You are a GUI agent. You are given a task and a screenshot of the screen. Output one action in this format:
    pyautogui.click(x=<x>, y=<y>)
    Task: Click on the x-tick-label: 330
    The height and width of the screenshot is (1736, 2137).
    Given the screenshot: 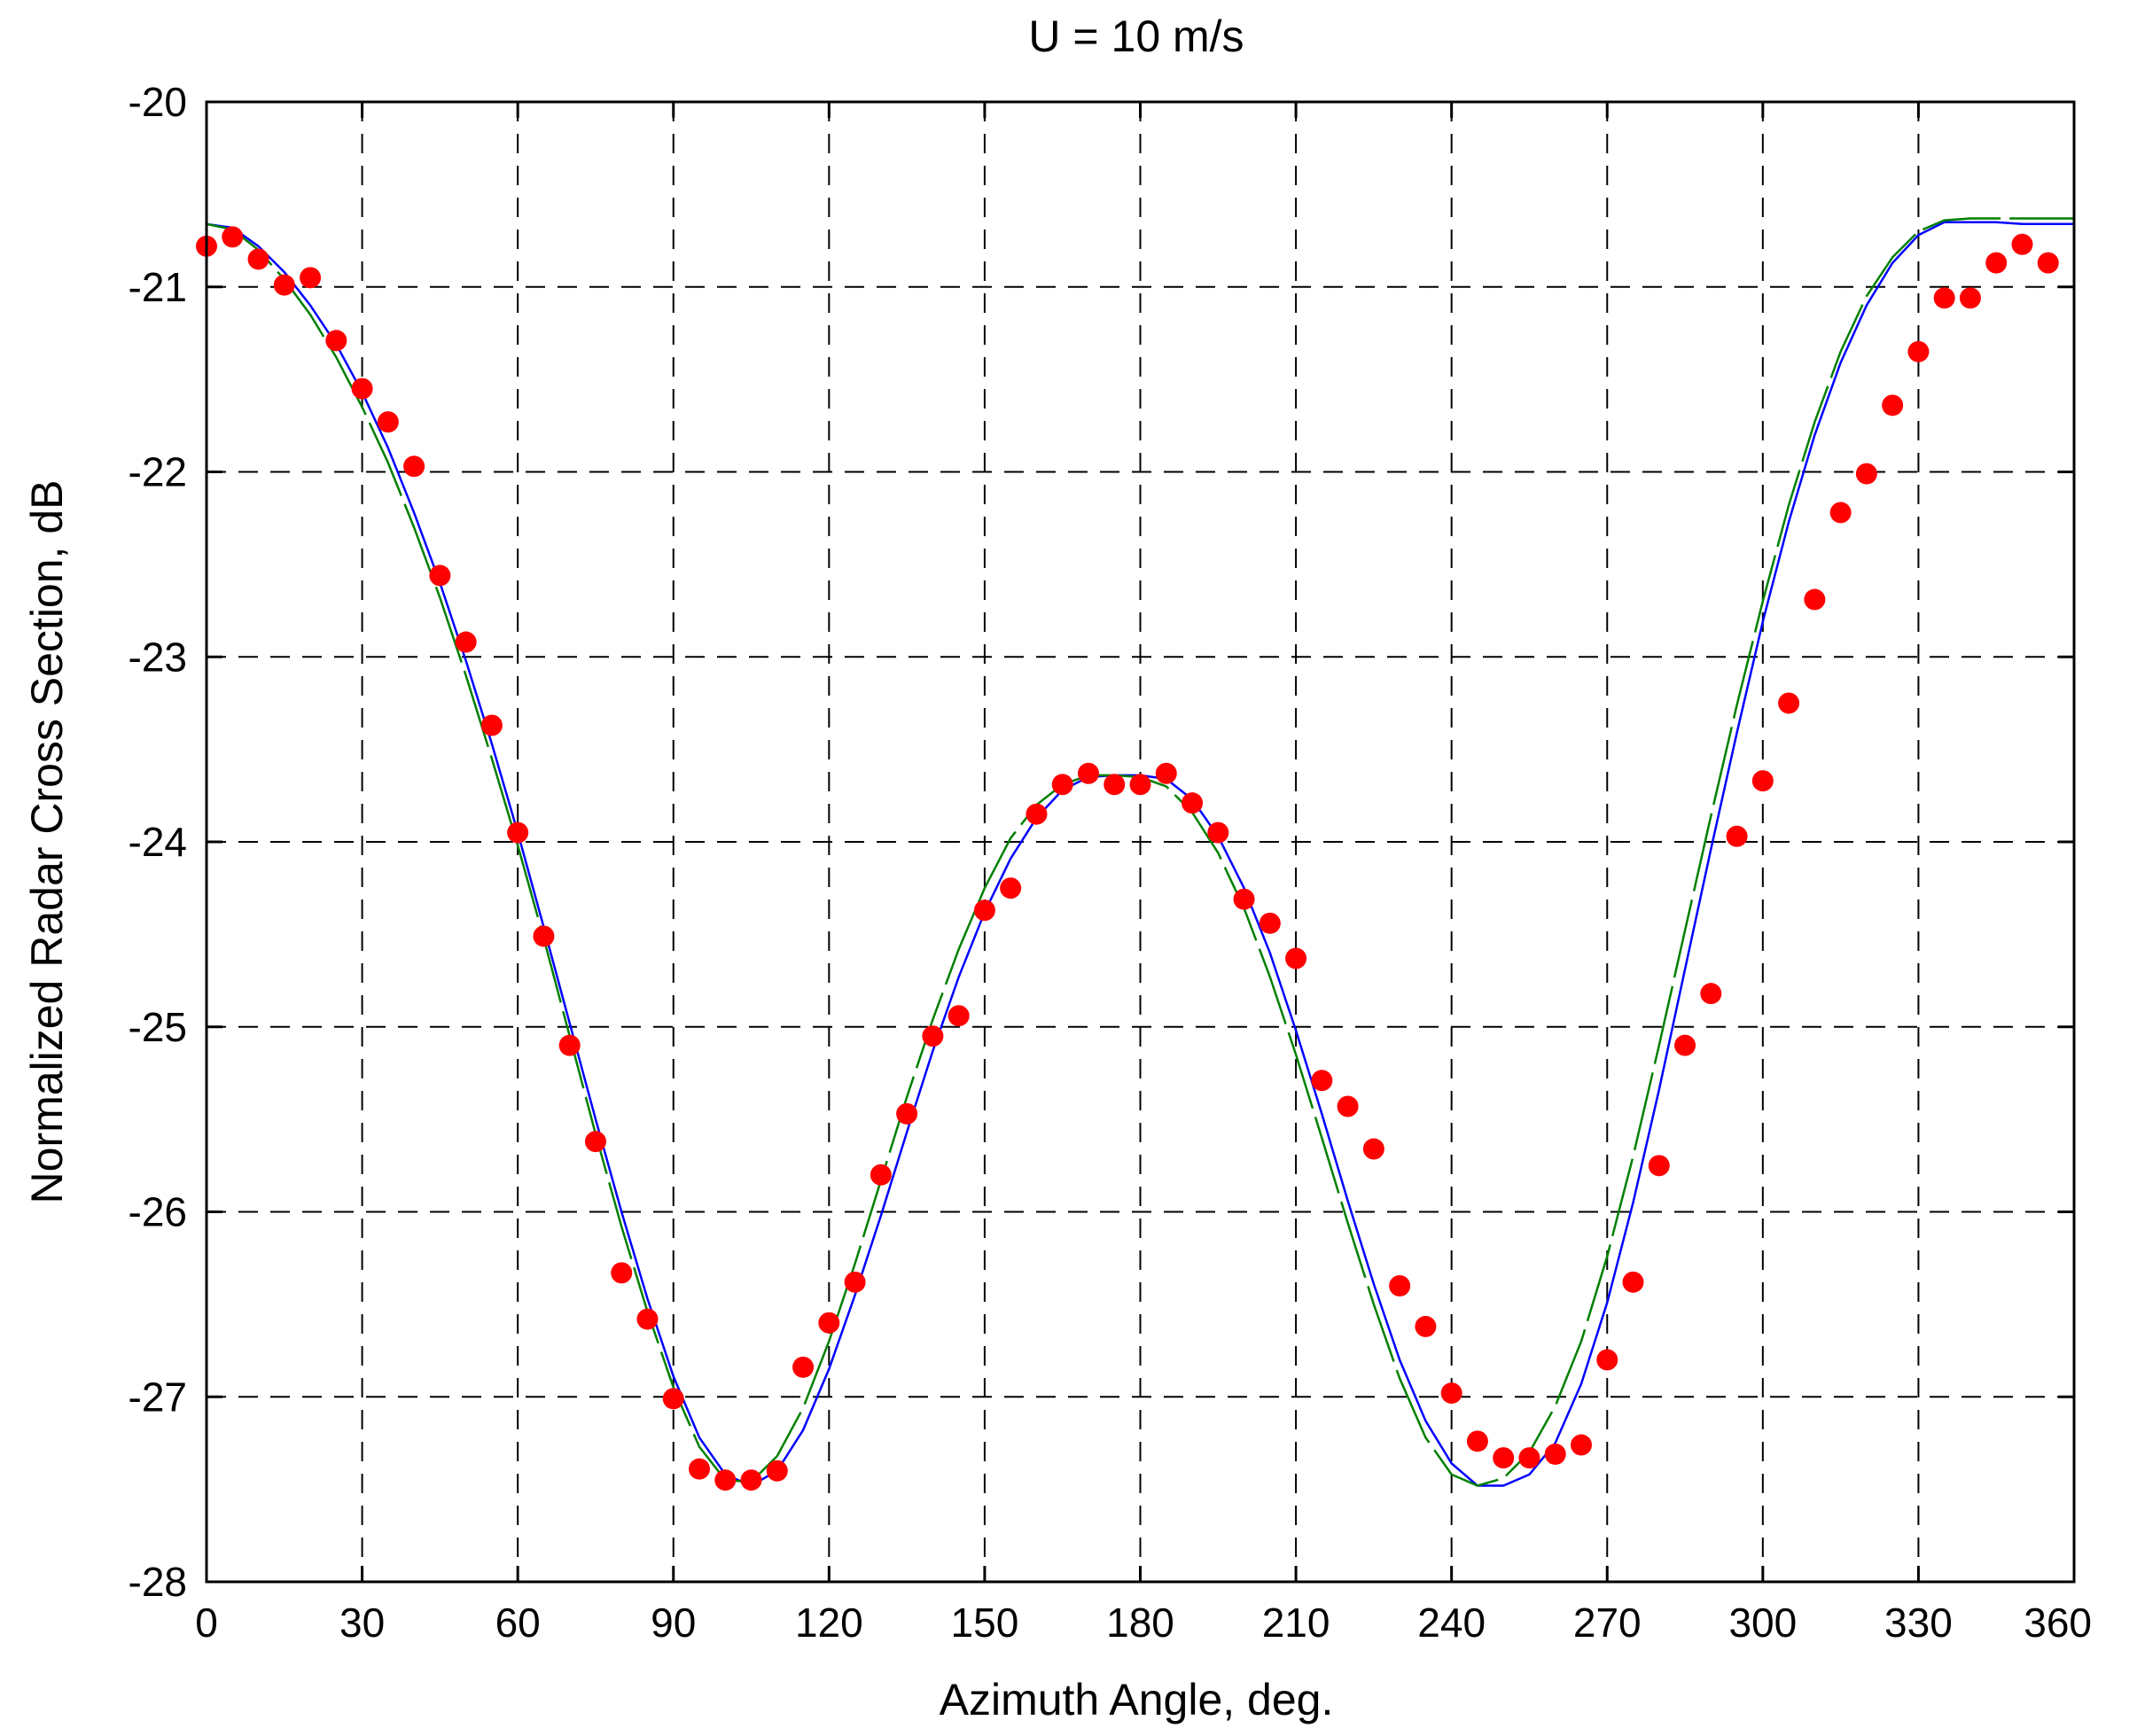 What is the action you would take?
    pyautogui.click(x=1918, y=1623)
    